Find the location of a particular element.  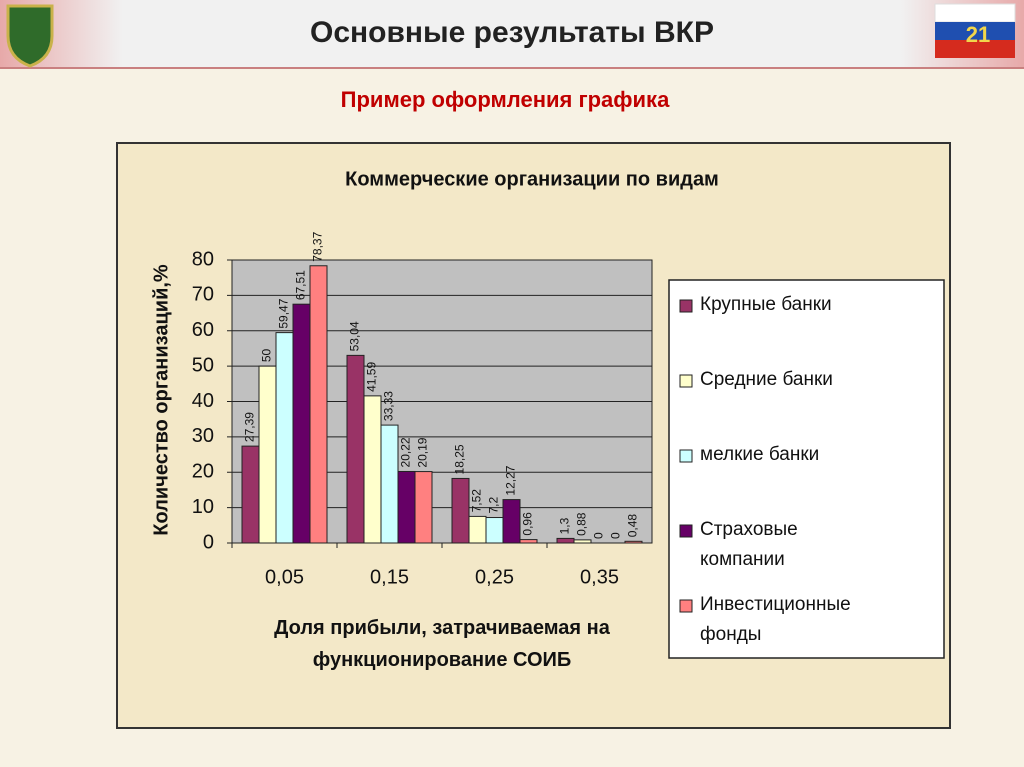

legend-label: мелкие банки is located at coordinates (760, 454).